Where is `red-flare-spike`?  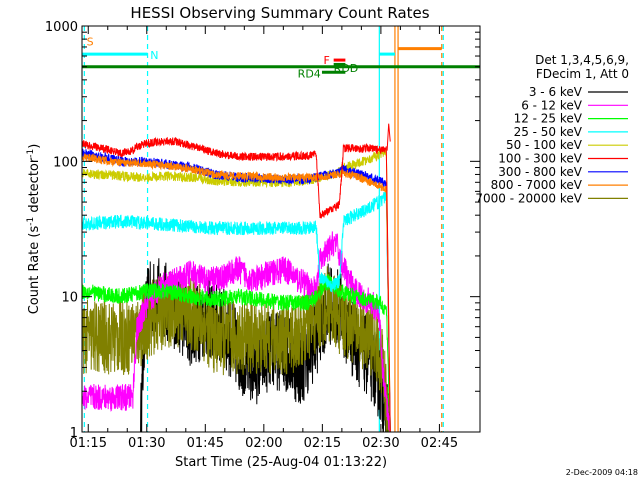 red-flare-spike is located at coordinates (388, 137).